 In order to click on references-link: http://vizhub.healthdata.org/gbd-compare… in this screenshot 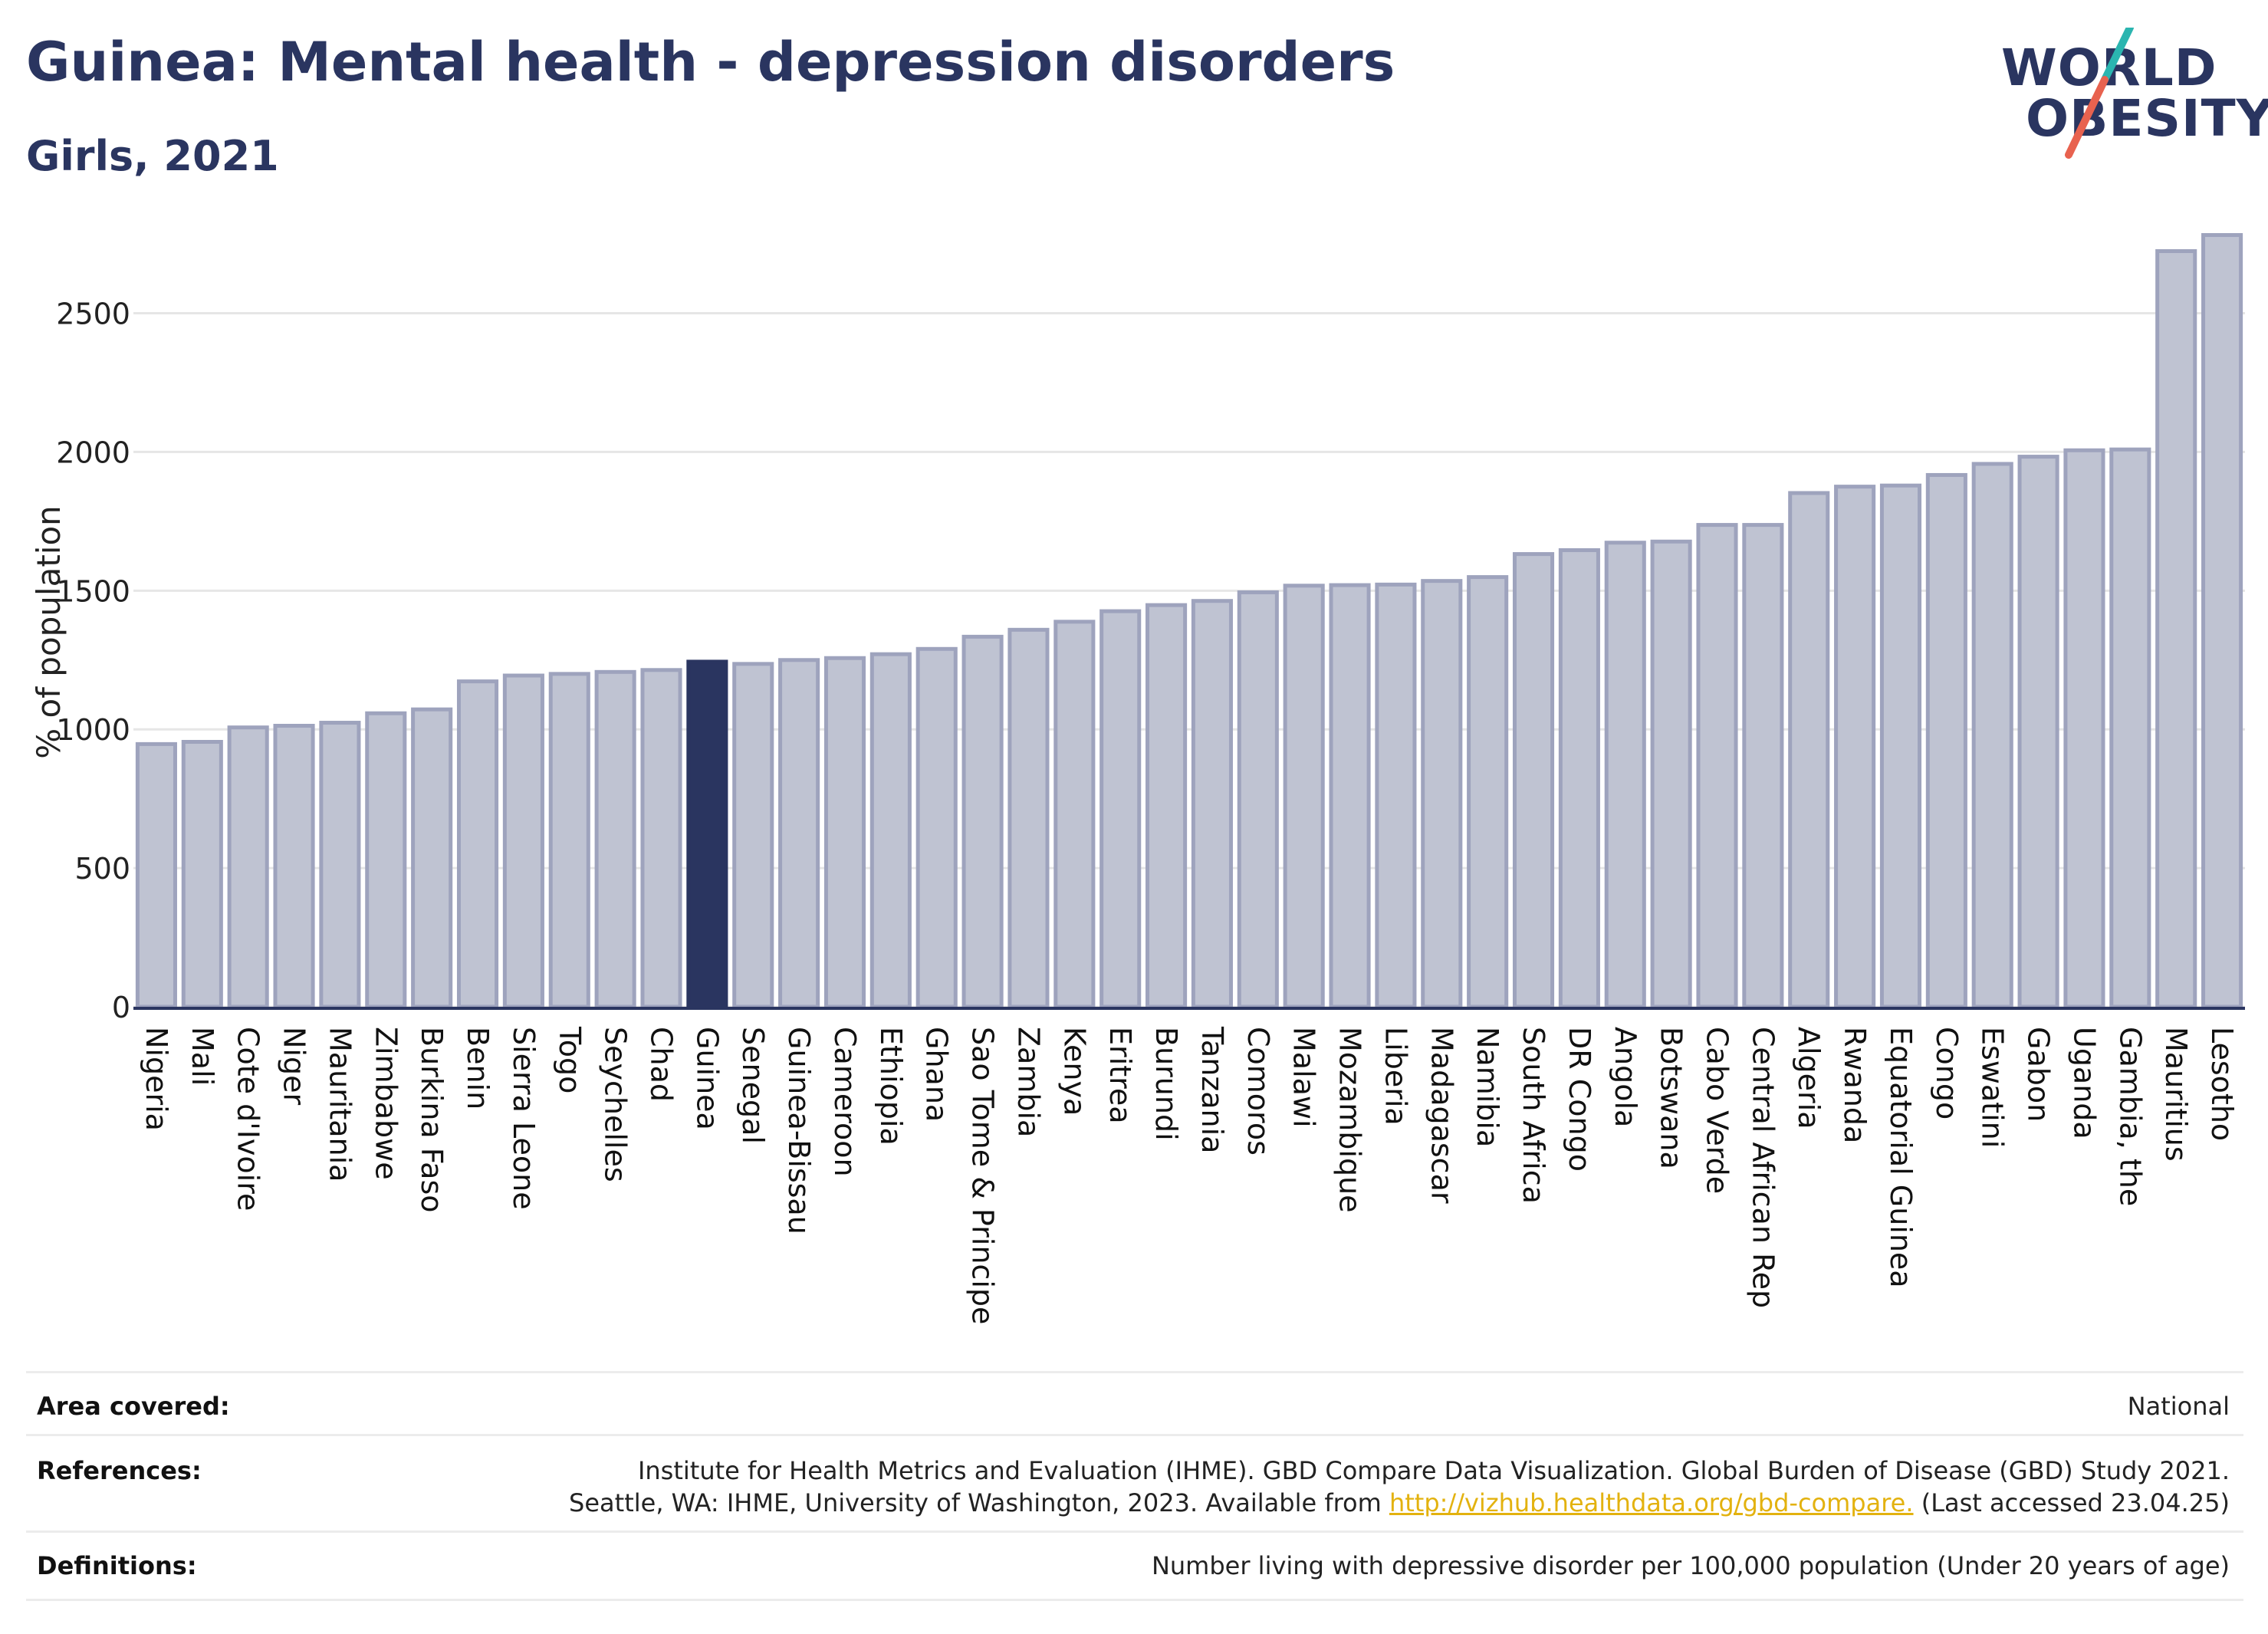, I will do `click(1651, 1503)`.